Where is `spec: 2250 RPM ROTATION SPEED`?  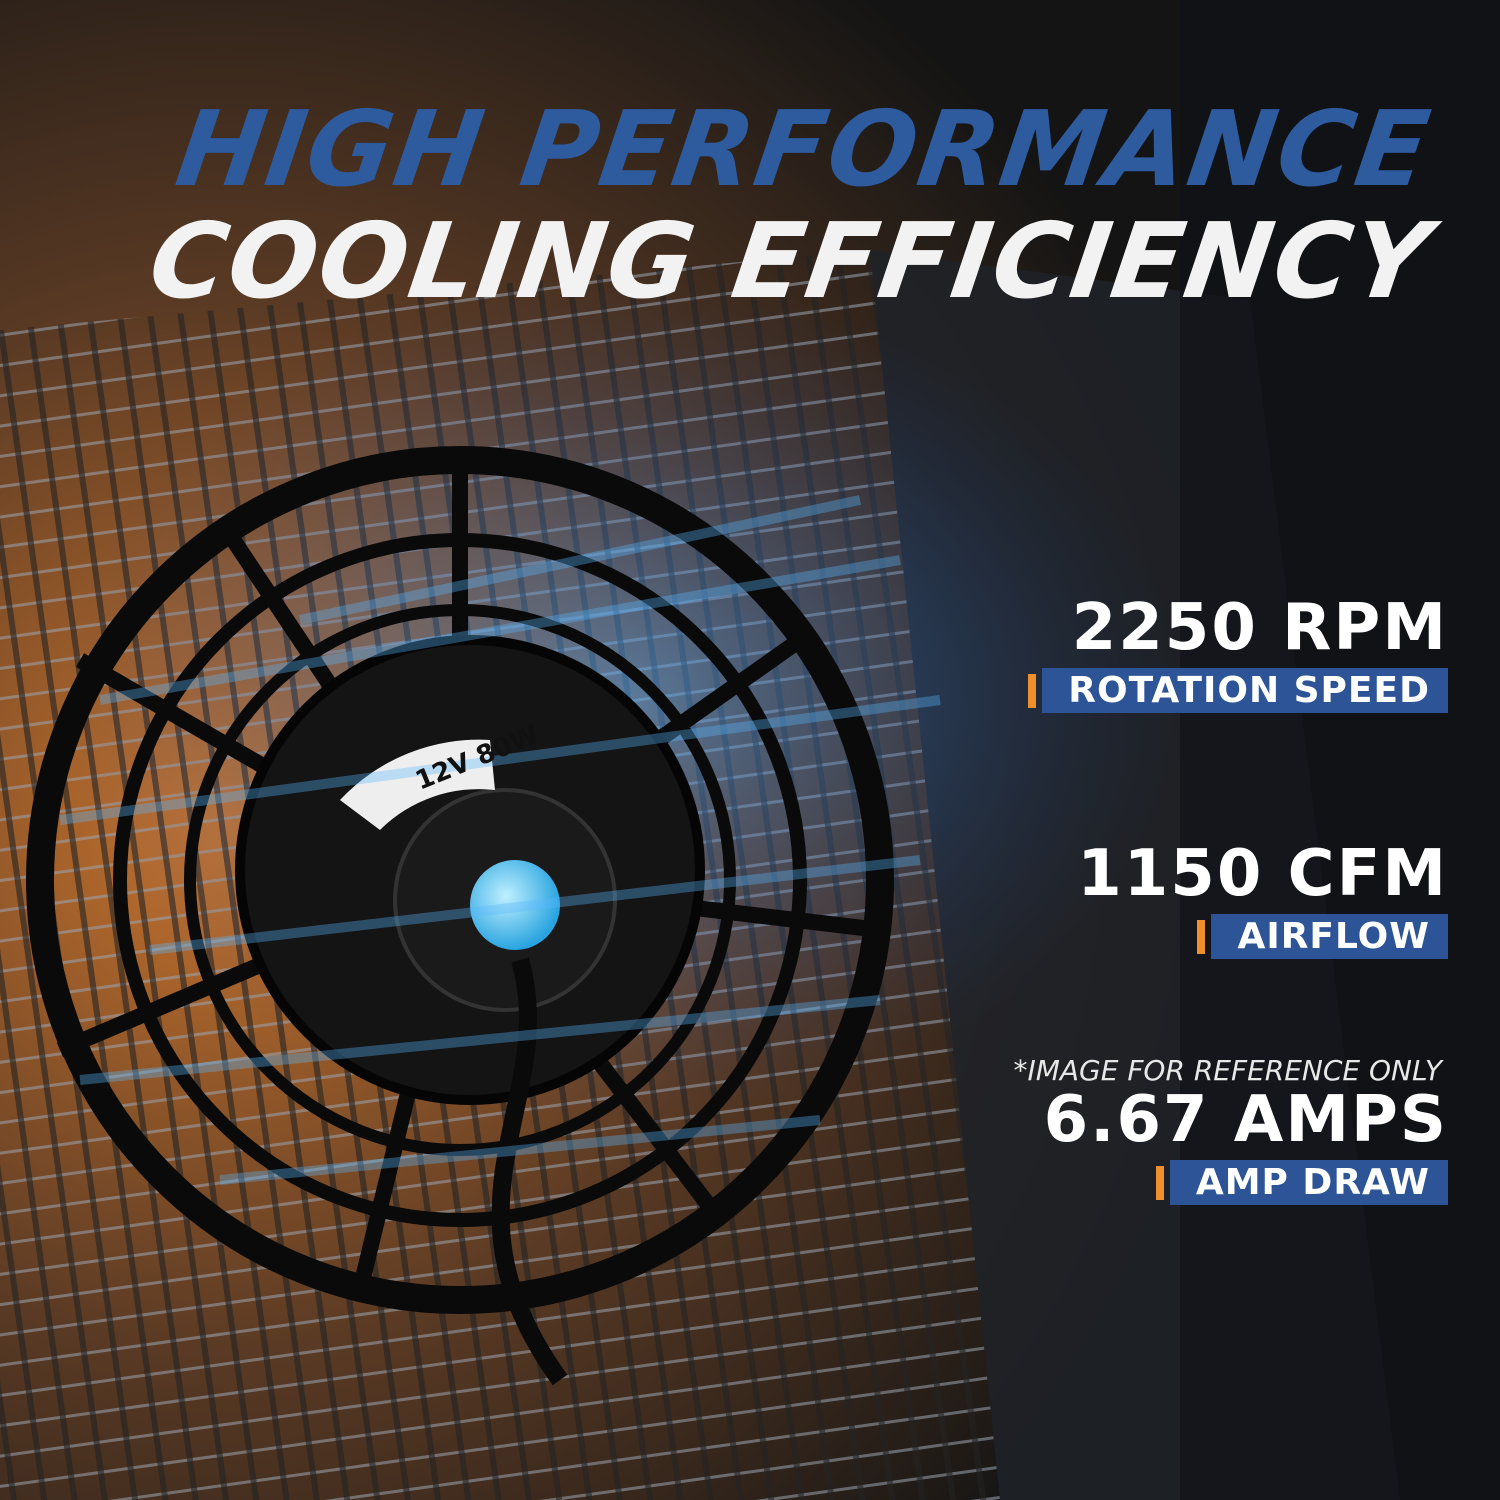
spec: 2250 RPM ROTATION SPEED is located at coordinates (1238, 652).